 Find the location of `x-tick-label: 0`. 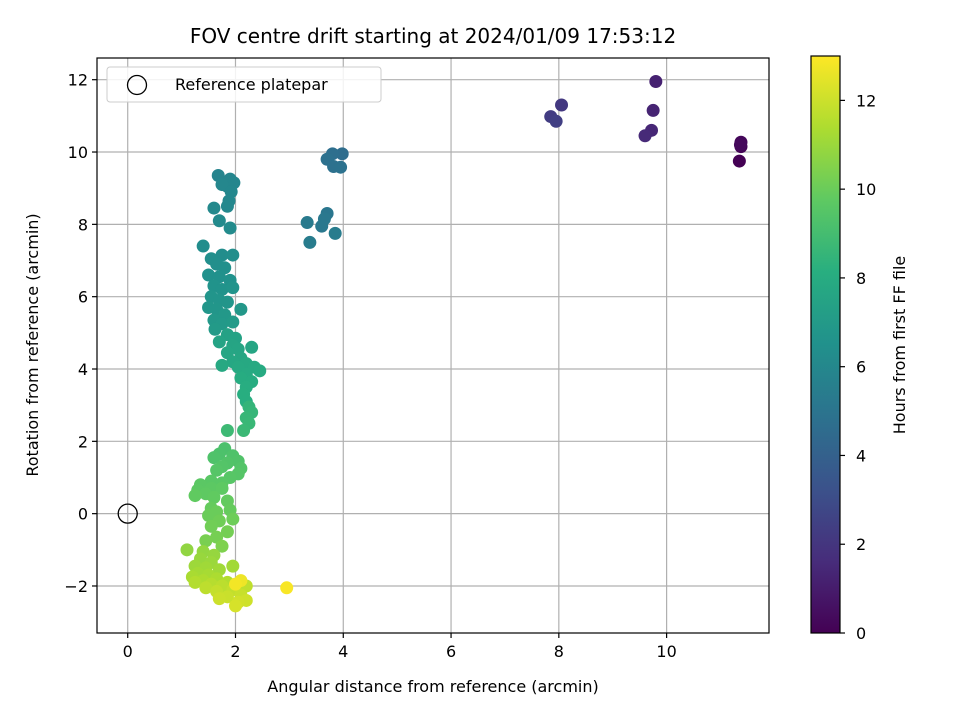

x-tick-label: 0 is located at coordinates (128, 651).